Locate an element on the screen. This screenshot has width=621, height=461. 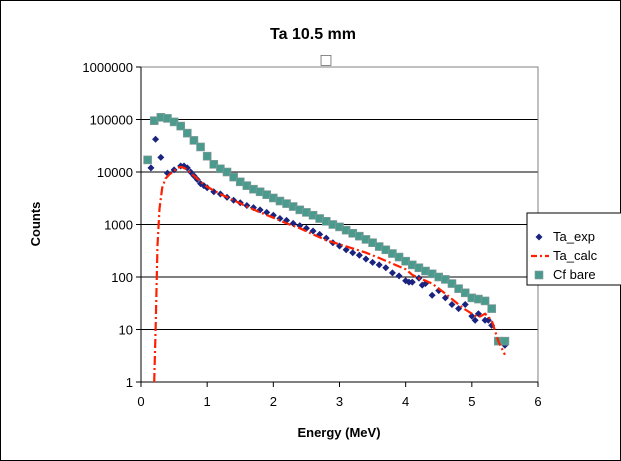
x-tick-label: 6 is located at coordinates (537, 401).